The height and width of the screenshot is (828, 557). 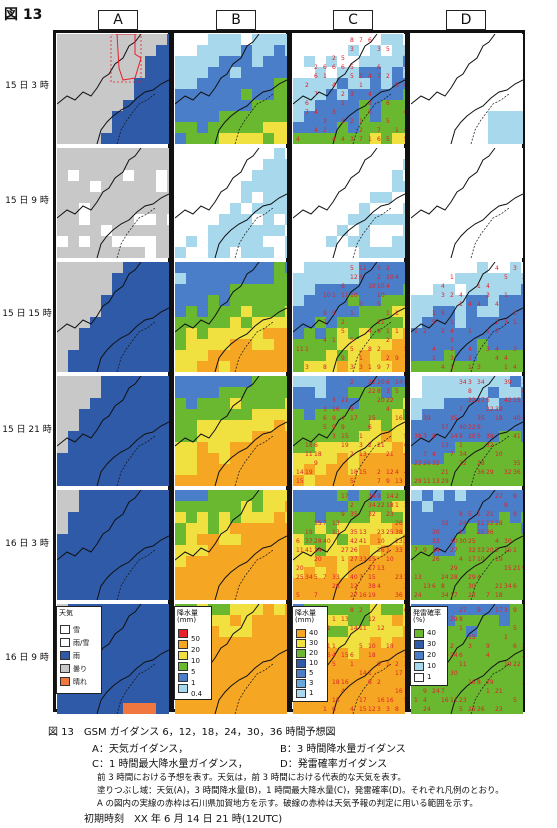 I want to click on svg-text: 20, so click(x=481, y=532).